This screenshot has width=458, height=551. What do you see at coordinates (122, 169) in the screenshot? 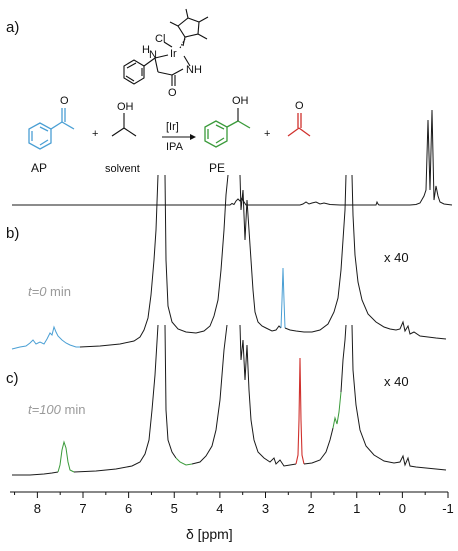
I see `solvent-label: solvent` at bounding box center [122, 169].